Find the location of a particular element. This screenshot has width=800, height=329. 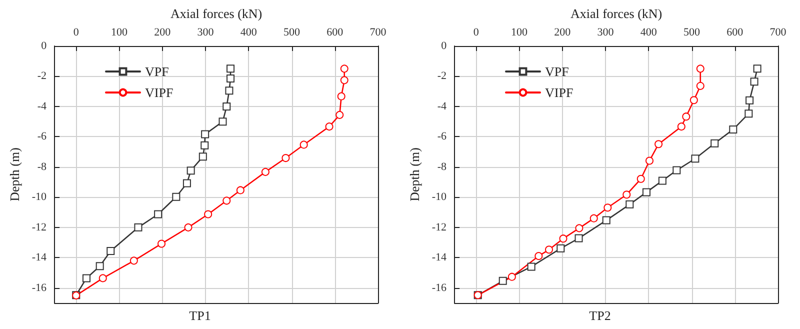

text: TP1 is located at coordinates (200, 315).